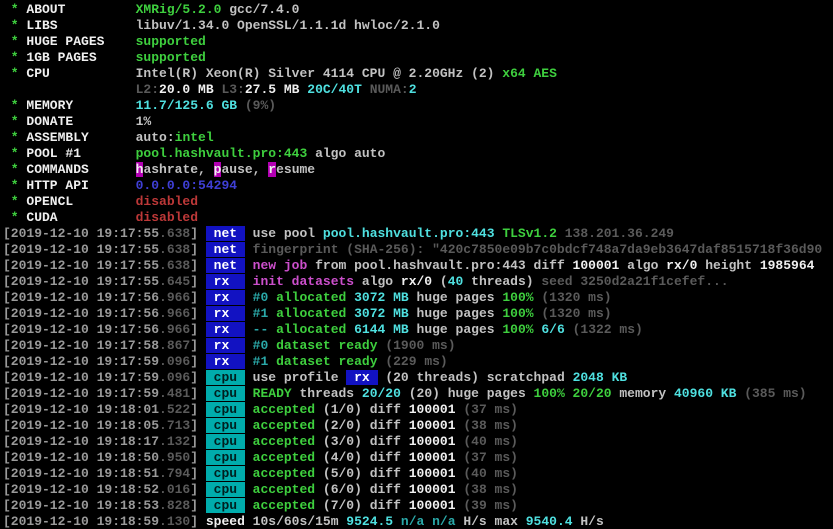  I want to click on terminal-text-segment: NUMA:, so click(389, 89).